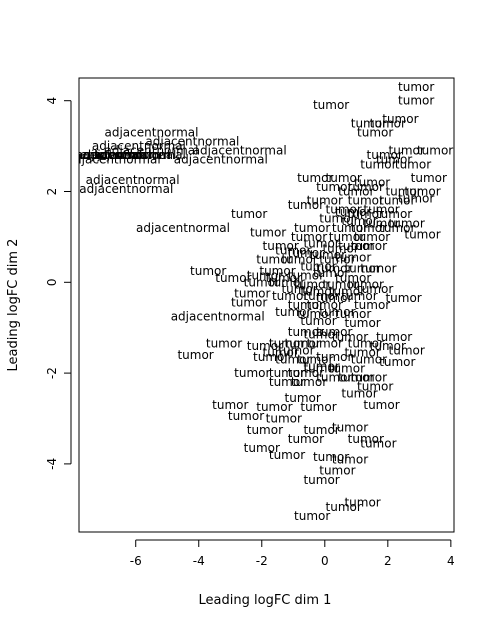 The height and width of the screenshot is (629, 495). Describe the element at coordinates (388, 561) in the screenshot. I see `x-tick-label: 2` at that location.